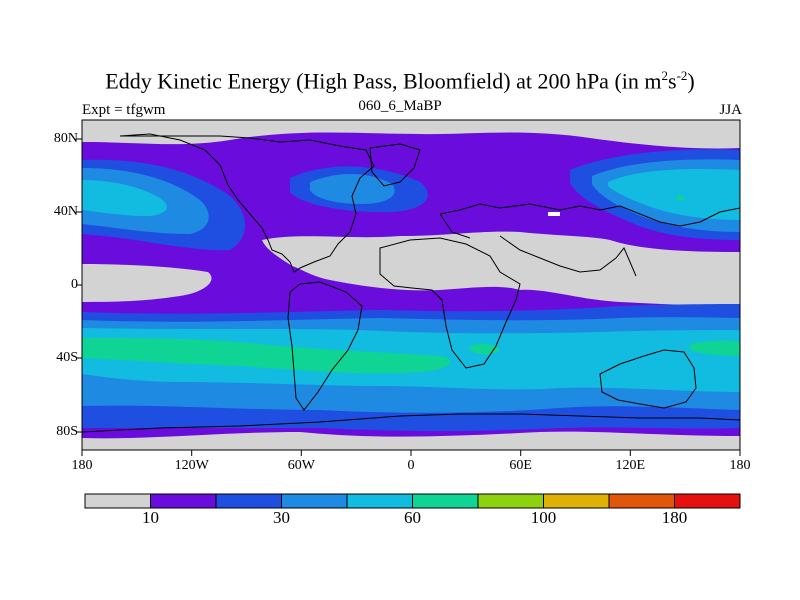 This screenshot has width=800, height=600. What do you see at coordinates (730, 110) in the screenshot?
I see `season-label: JJA` at bounding box center [730, 110].